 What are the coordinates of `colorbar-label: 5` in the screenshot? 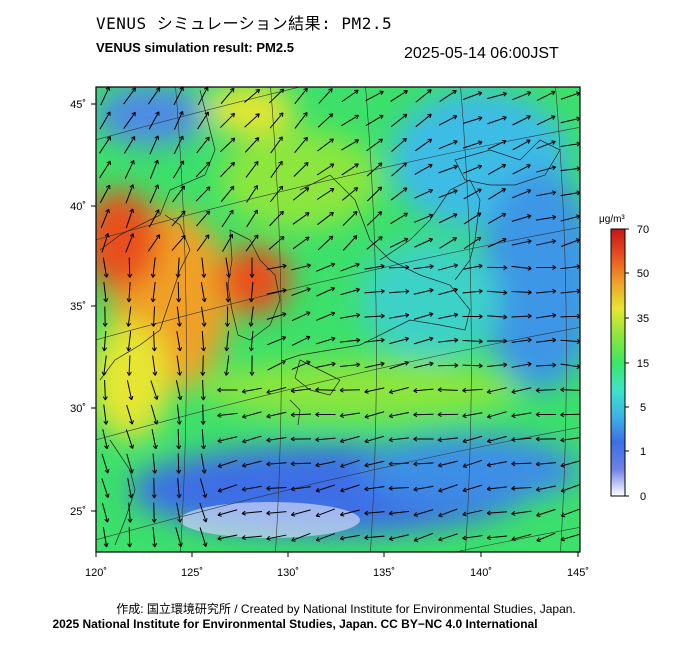 It's located at (643, 408).